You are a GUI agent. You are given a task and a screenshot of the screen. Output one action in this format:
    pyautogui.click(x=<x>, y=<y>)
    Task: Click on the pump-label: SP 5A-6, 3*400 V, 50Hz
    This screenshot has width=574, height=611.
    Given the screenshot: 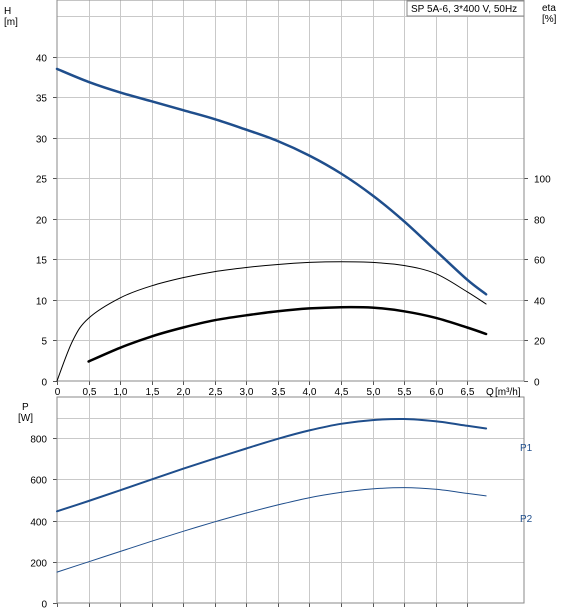 What is the action you would take?
    pyautogui.click(x=464, y=9)
    